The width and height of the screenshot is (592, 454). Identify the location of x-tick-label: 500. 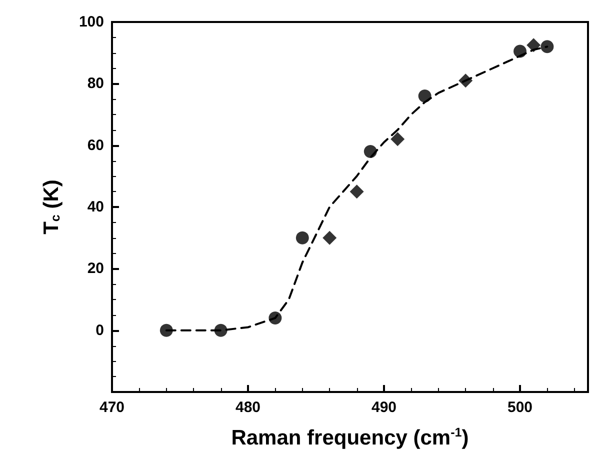
(520, 407).